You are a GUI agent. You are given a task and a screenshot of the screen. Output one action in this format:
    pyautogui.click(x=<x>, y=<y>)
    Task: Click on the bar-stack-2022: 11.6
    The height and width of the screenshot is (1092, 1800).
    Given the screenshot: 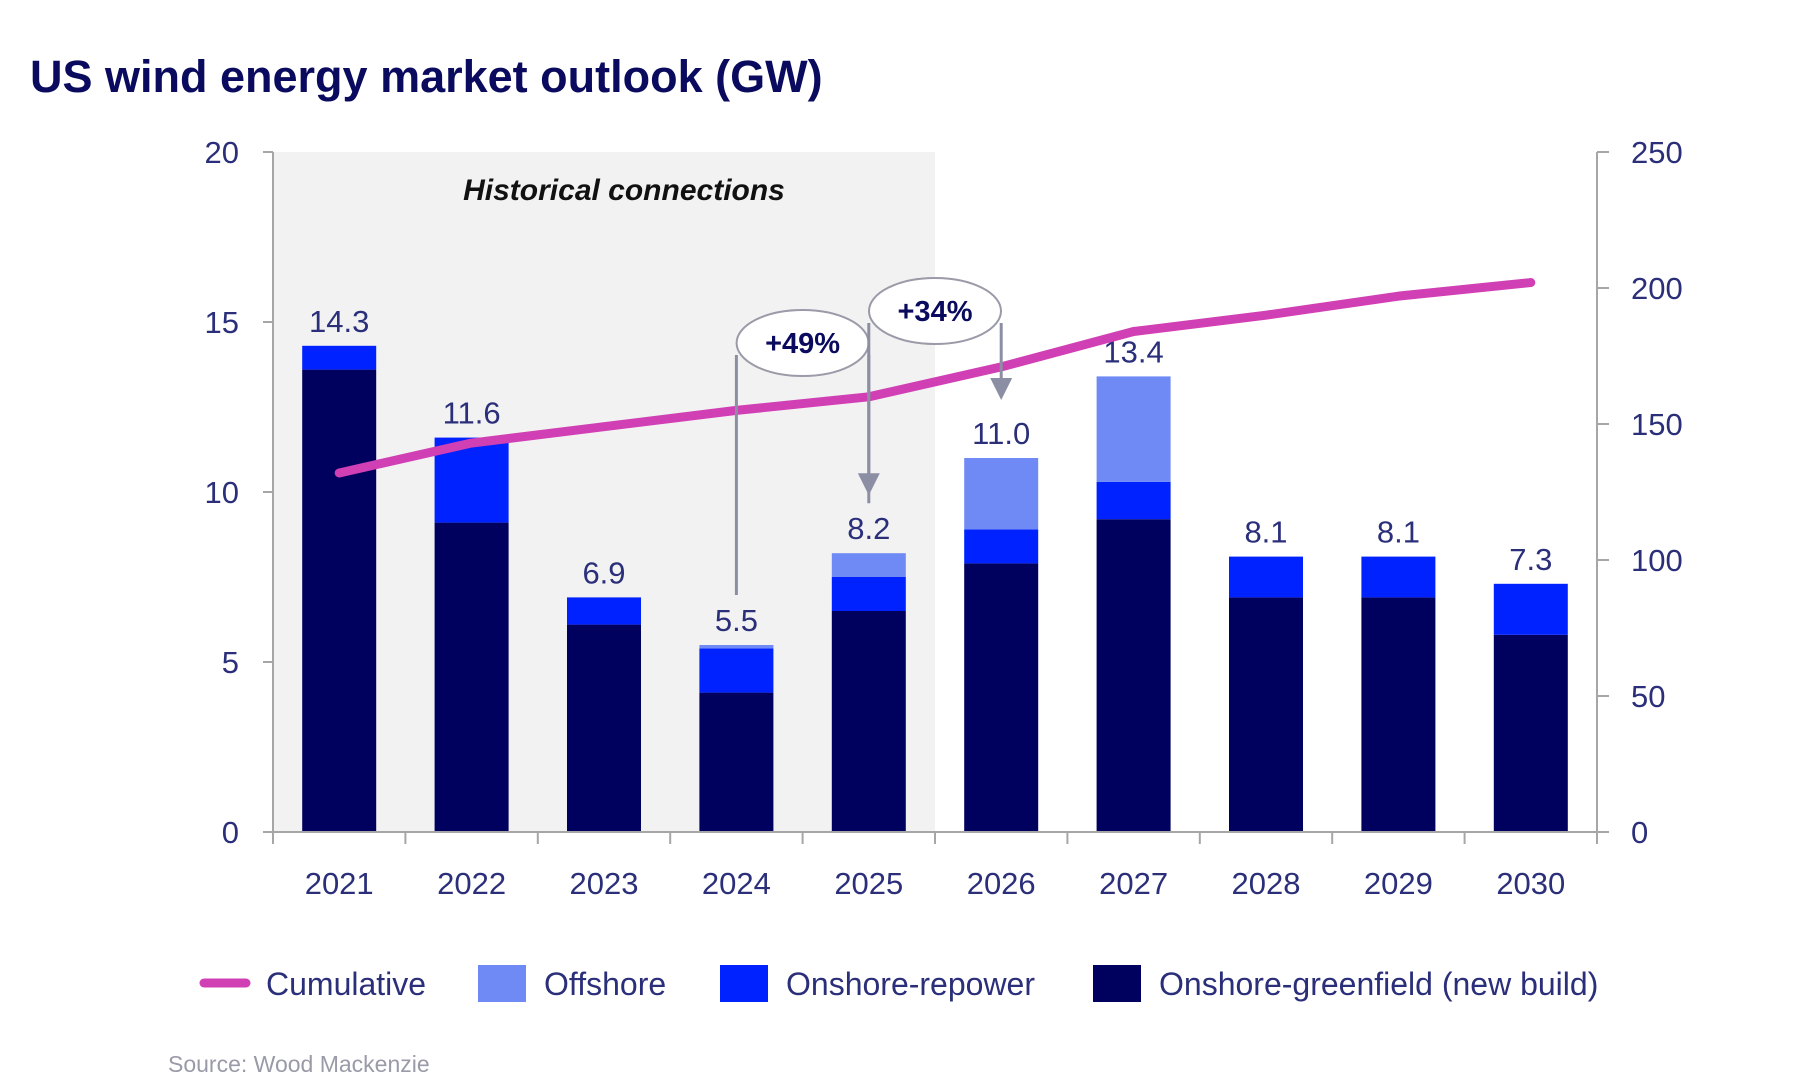 What is the action you would take?
    pyautogui.click(x=471, y=614)
    